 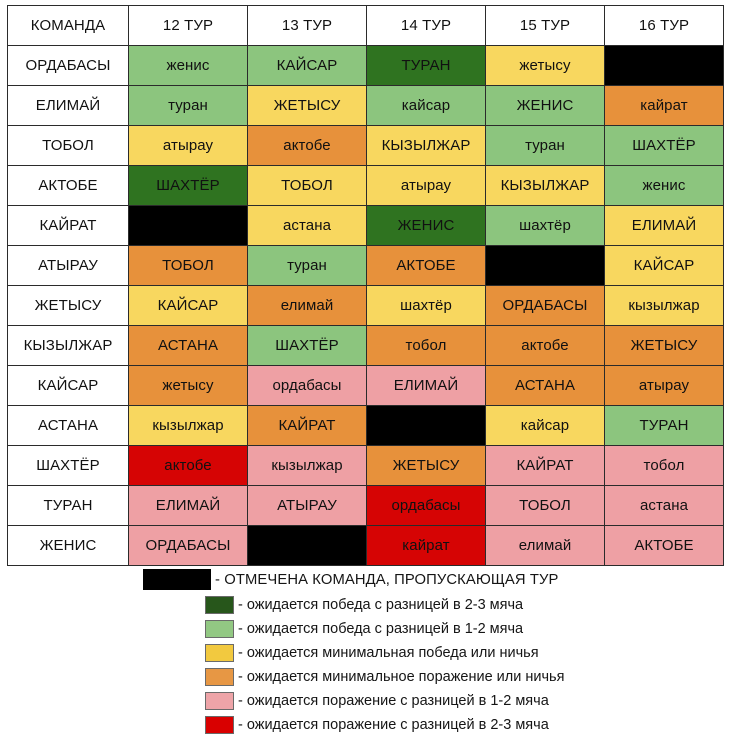 I want to click on table-header-row: КОМАНДА 12 ТУР 13 ТУР 14 ТУР 15 ТУР 16 ТУР, so click(x=365, y=25).